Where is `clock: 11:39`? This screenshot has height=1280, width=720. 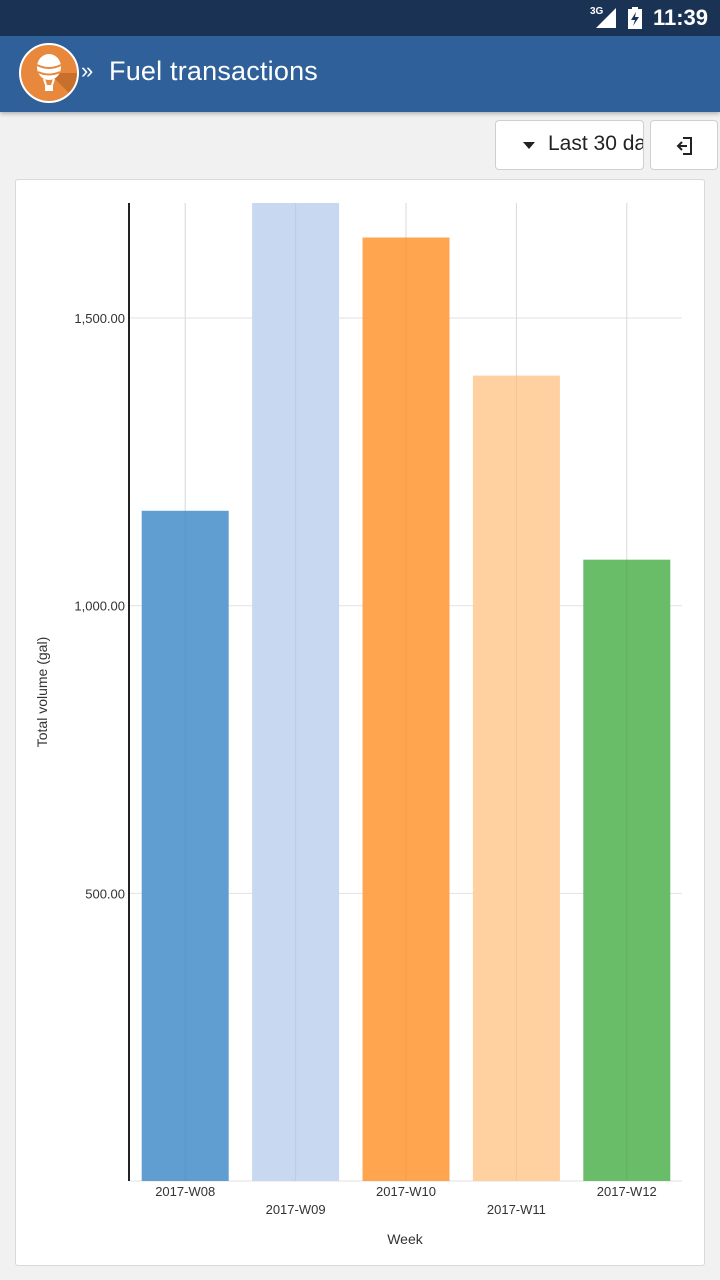
clock: 11:39 is located at coordinates (680, 17).